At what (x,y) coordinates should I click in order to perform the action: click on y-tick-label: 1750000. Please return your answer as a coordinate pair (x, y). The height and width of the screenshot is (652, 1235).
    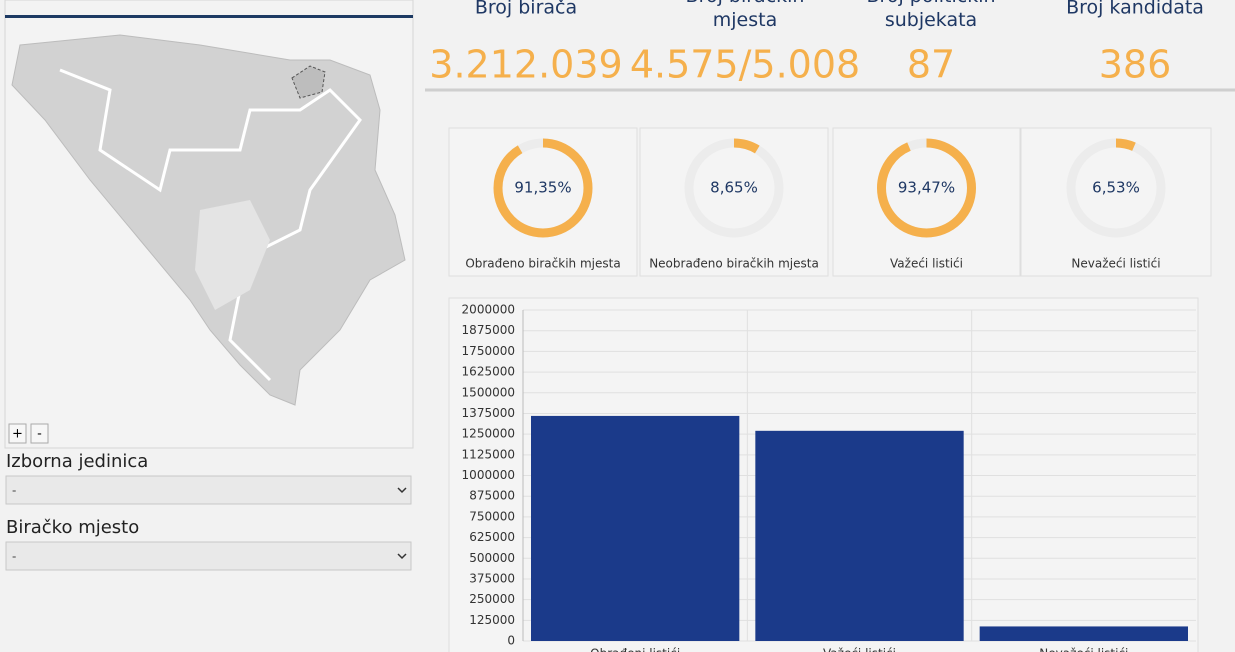
    Looking at the image, I should click on (488, 351).